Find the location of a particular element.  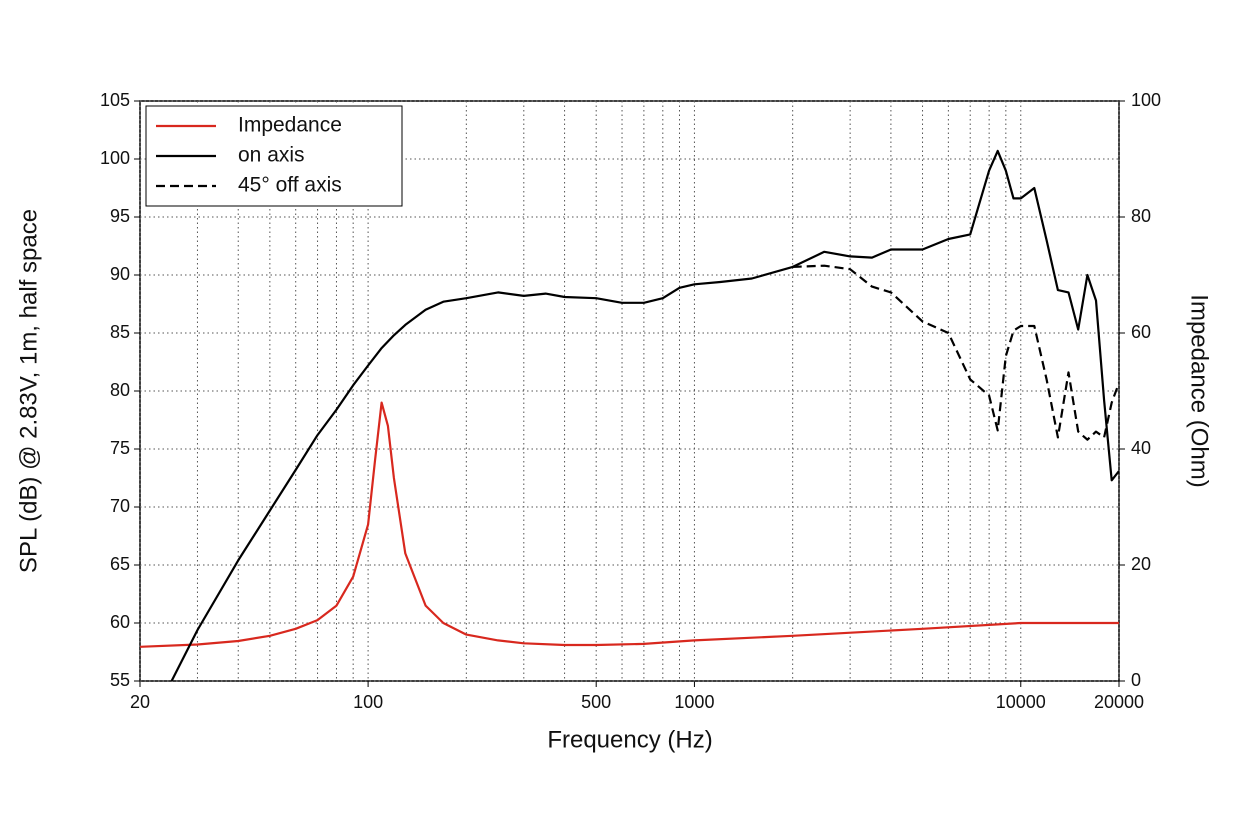

x-tick-label: 500 is located at coordinates (596, 702).